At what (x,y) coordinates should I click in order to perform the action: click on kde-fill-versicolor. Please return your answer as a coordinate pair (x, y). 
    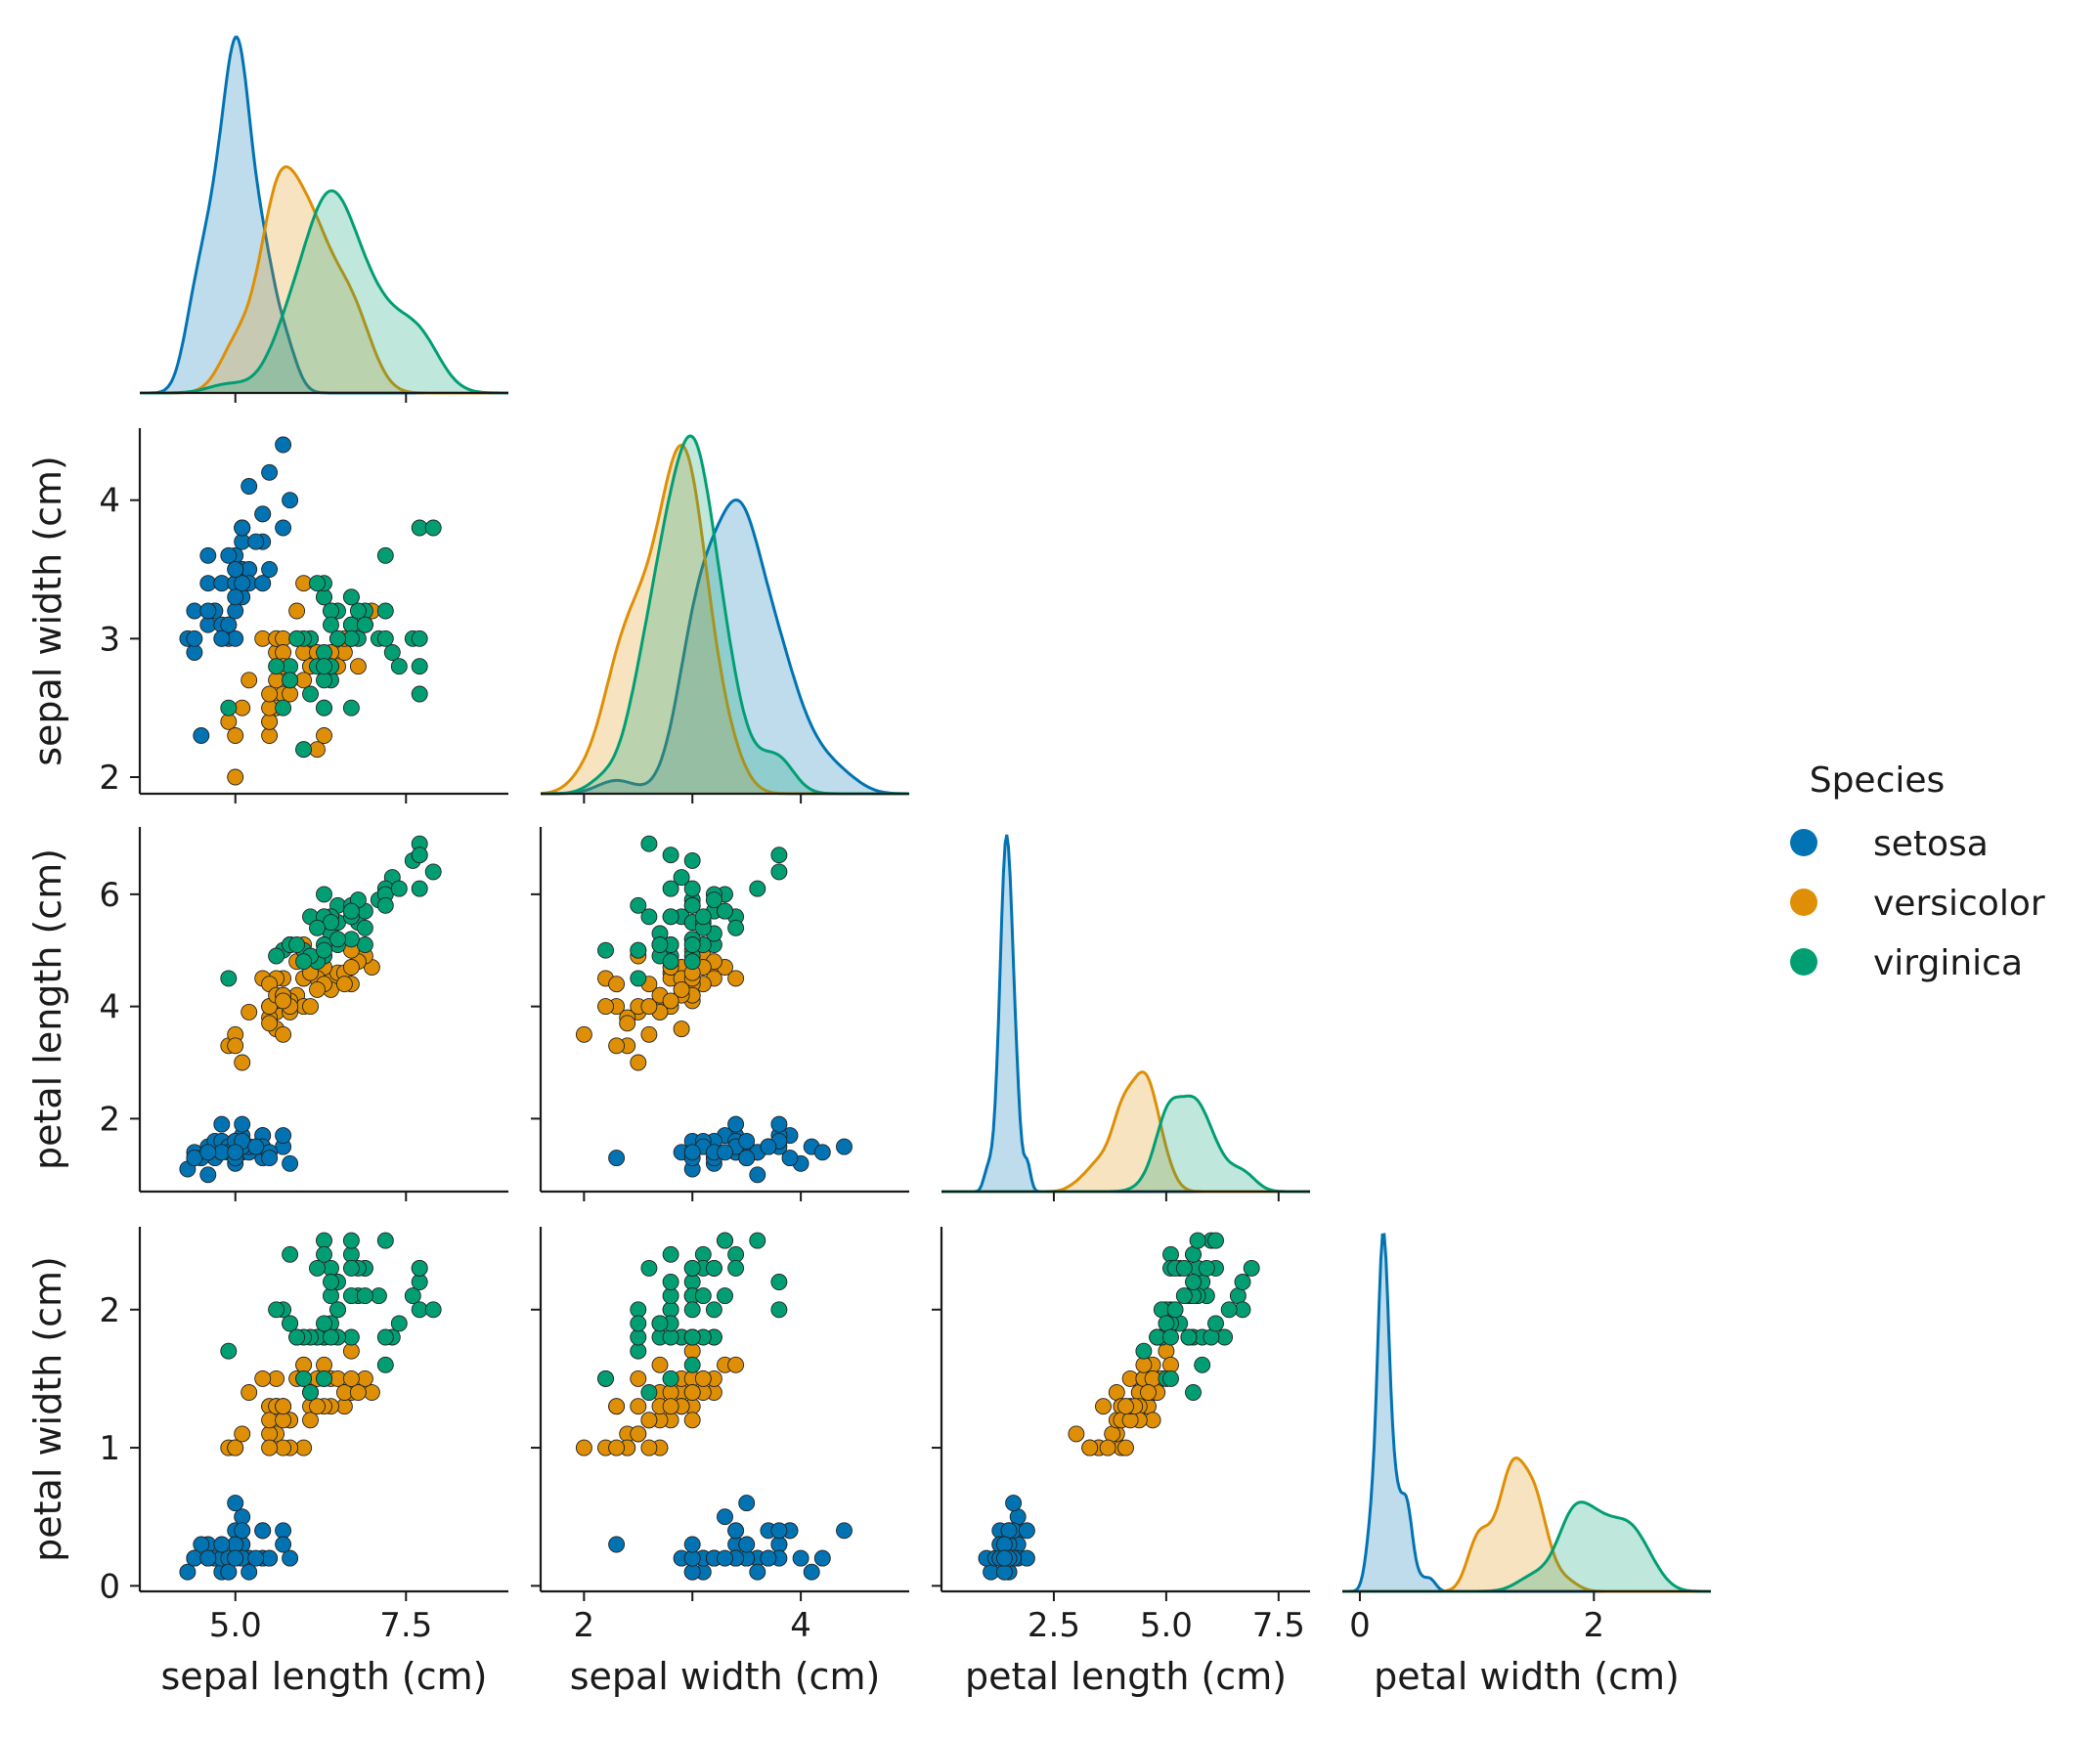
    Looking at the image, I should click on (1526, 1524).